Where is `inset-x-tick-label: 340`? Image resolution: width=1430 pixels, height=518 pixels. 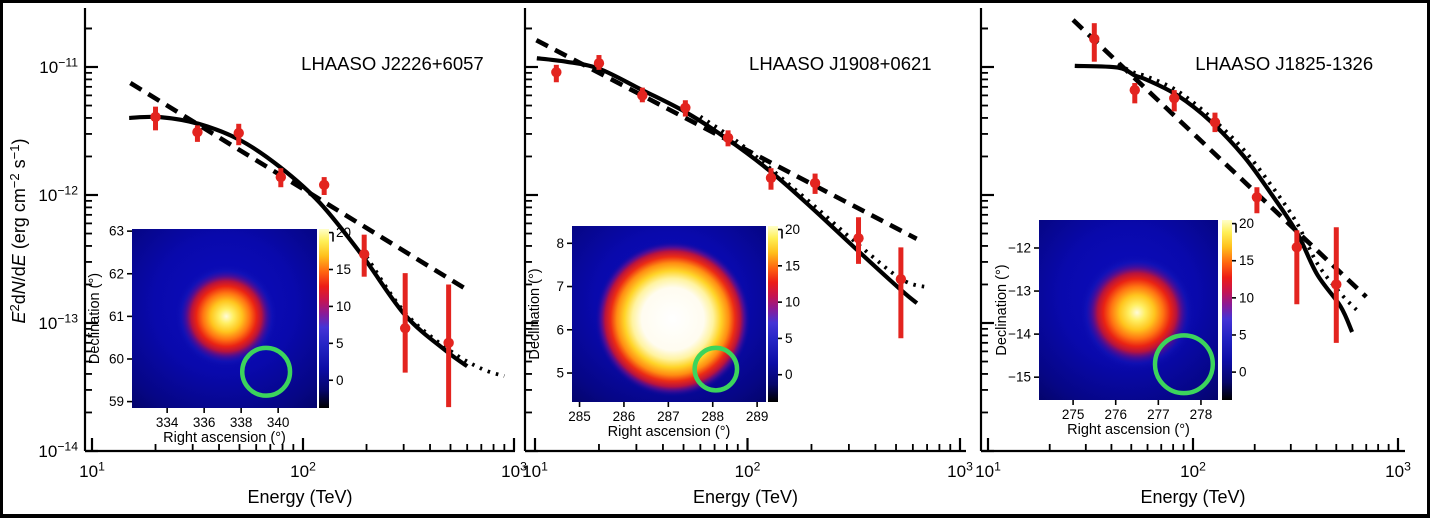 inset-x-tick-label: 340 is located at coordinates (278, 422).